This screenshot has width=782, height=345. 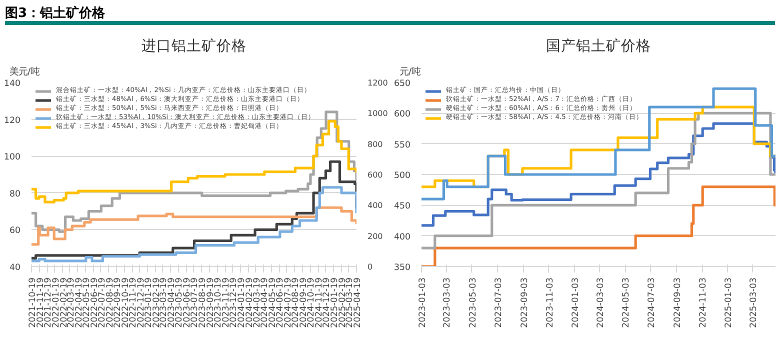 What do you see at coordinates (598, 46) in the screenshot?
I see `chart-title: 国产铝土矿价格` at bounding box center [598, 46].